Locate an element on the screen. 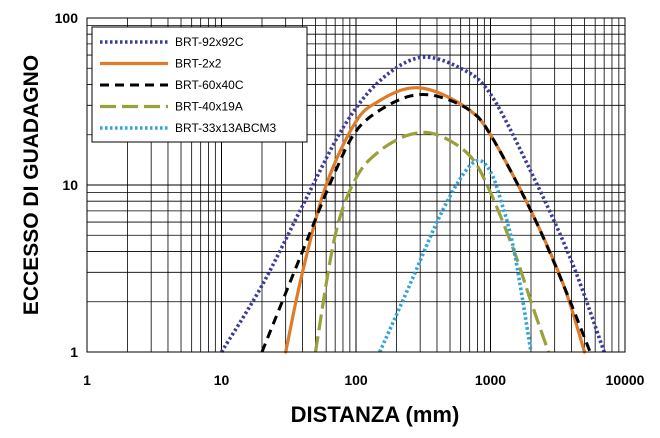 The image size is (660, 438). legend-box is located at coordinates (199, 84).